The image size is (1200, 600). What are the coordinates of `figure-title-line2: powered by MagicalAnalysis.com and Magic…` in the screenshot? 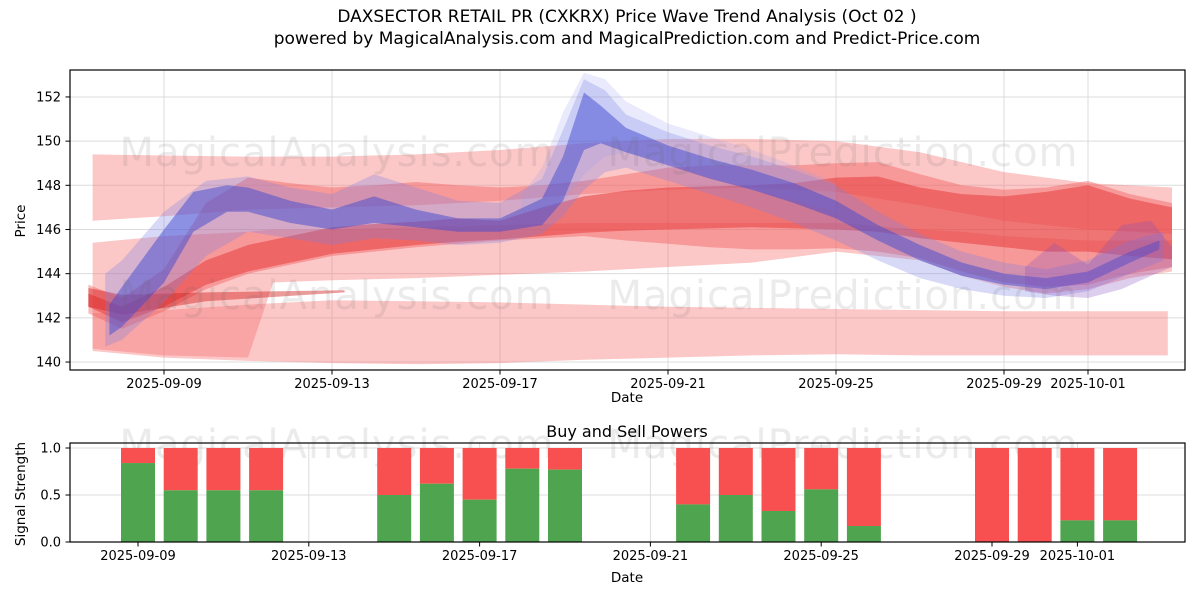 It's located at (627, 39).